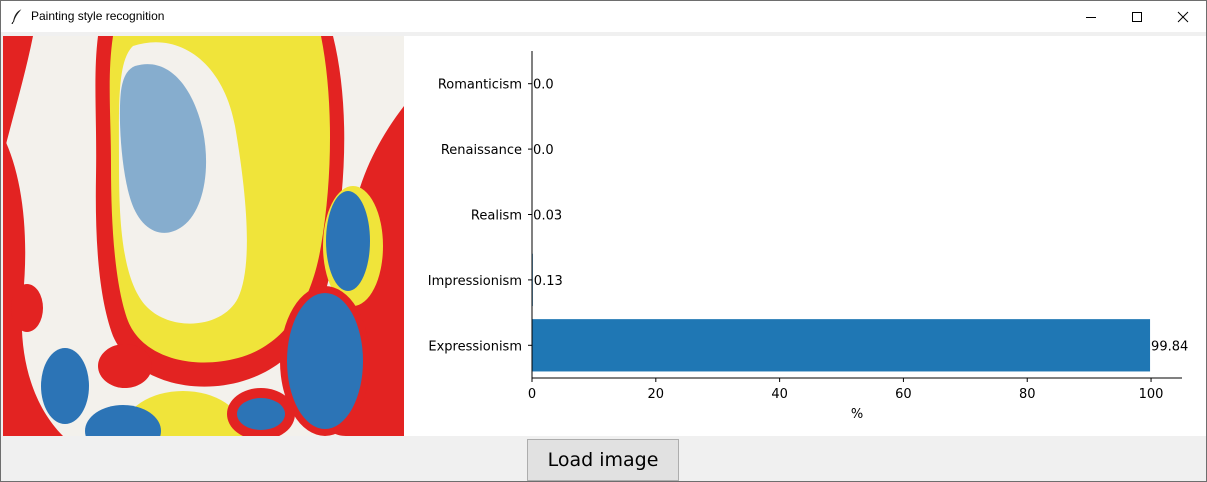  Describe the element at coordinates (1169, 346) in the screenshot. I see `bar-value-label: 99.84` at that location.